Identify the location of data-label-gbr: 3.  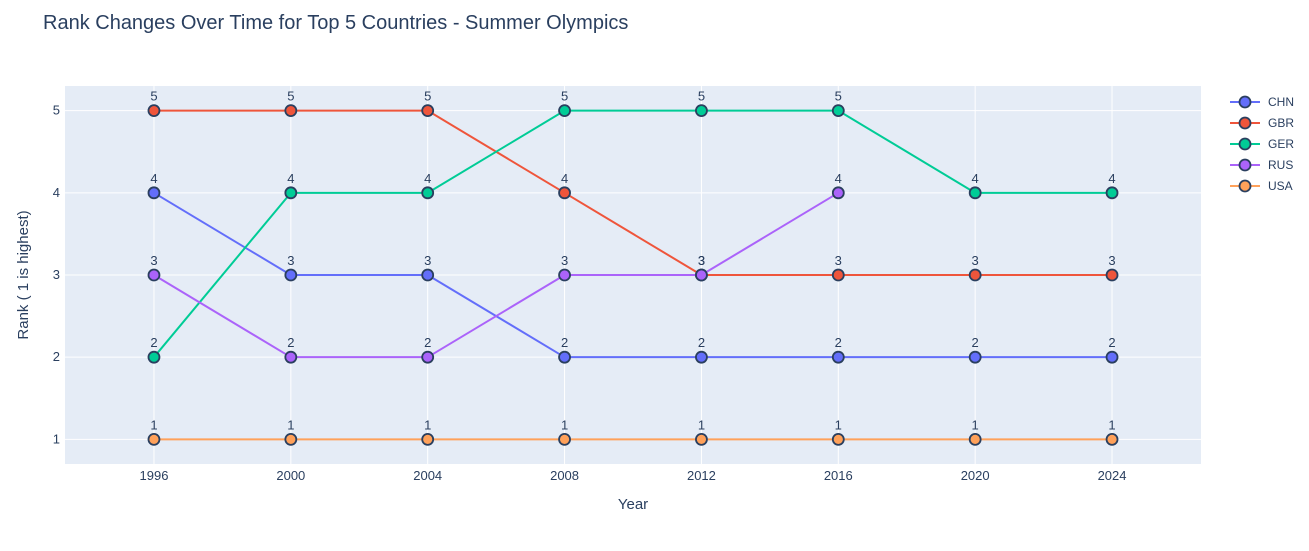
(838, 260).